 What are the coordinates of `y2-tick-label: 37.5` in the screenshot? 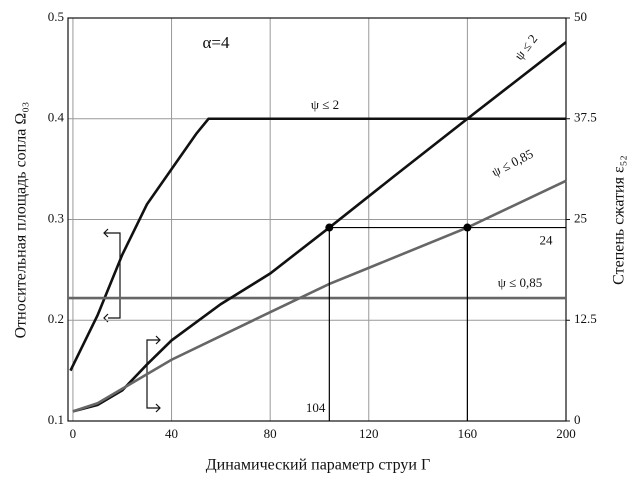 It's located at (585, 117).